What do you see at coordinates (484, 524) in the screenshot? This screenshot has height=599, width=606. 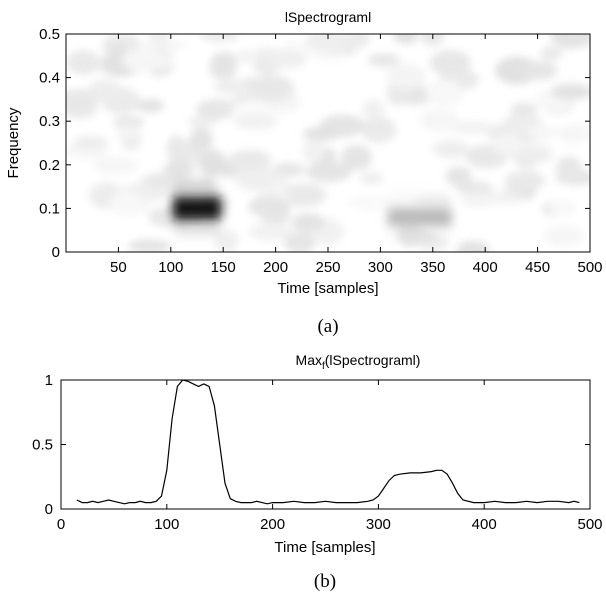 I see `max-x-tick-label: 400` at bounding box center [484, 524].